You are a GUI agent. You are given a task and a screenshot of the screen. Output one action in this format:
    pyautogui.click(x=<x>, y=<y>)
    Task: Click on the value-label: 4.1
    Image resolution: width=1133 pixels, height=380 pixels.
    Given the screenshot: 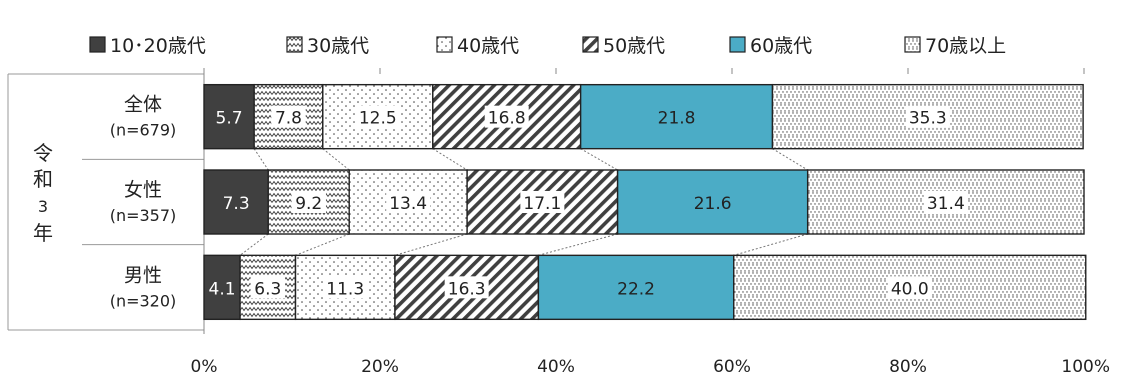 What is the action you would take?
    pyautogui.click(x=222, y=289)
    